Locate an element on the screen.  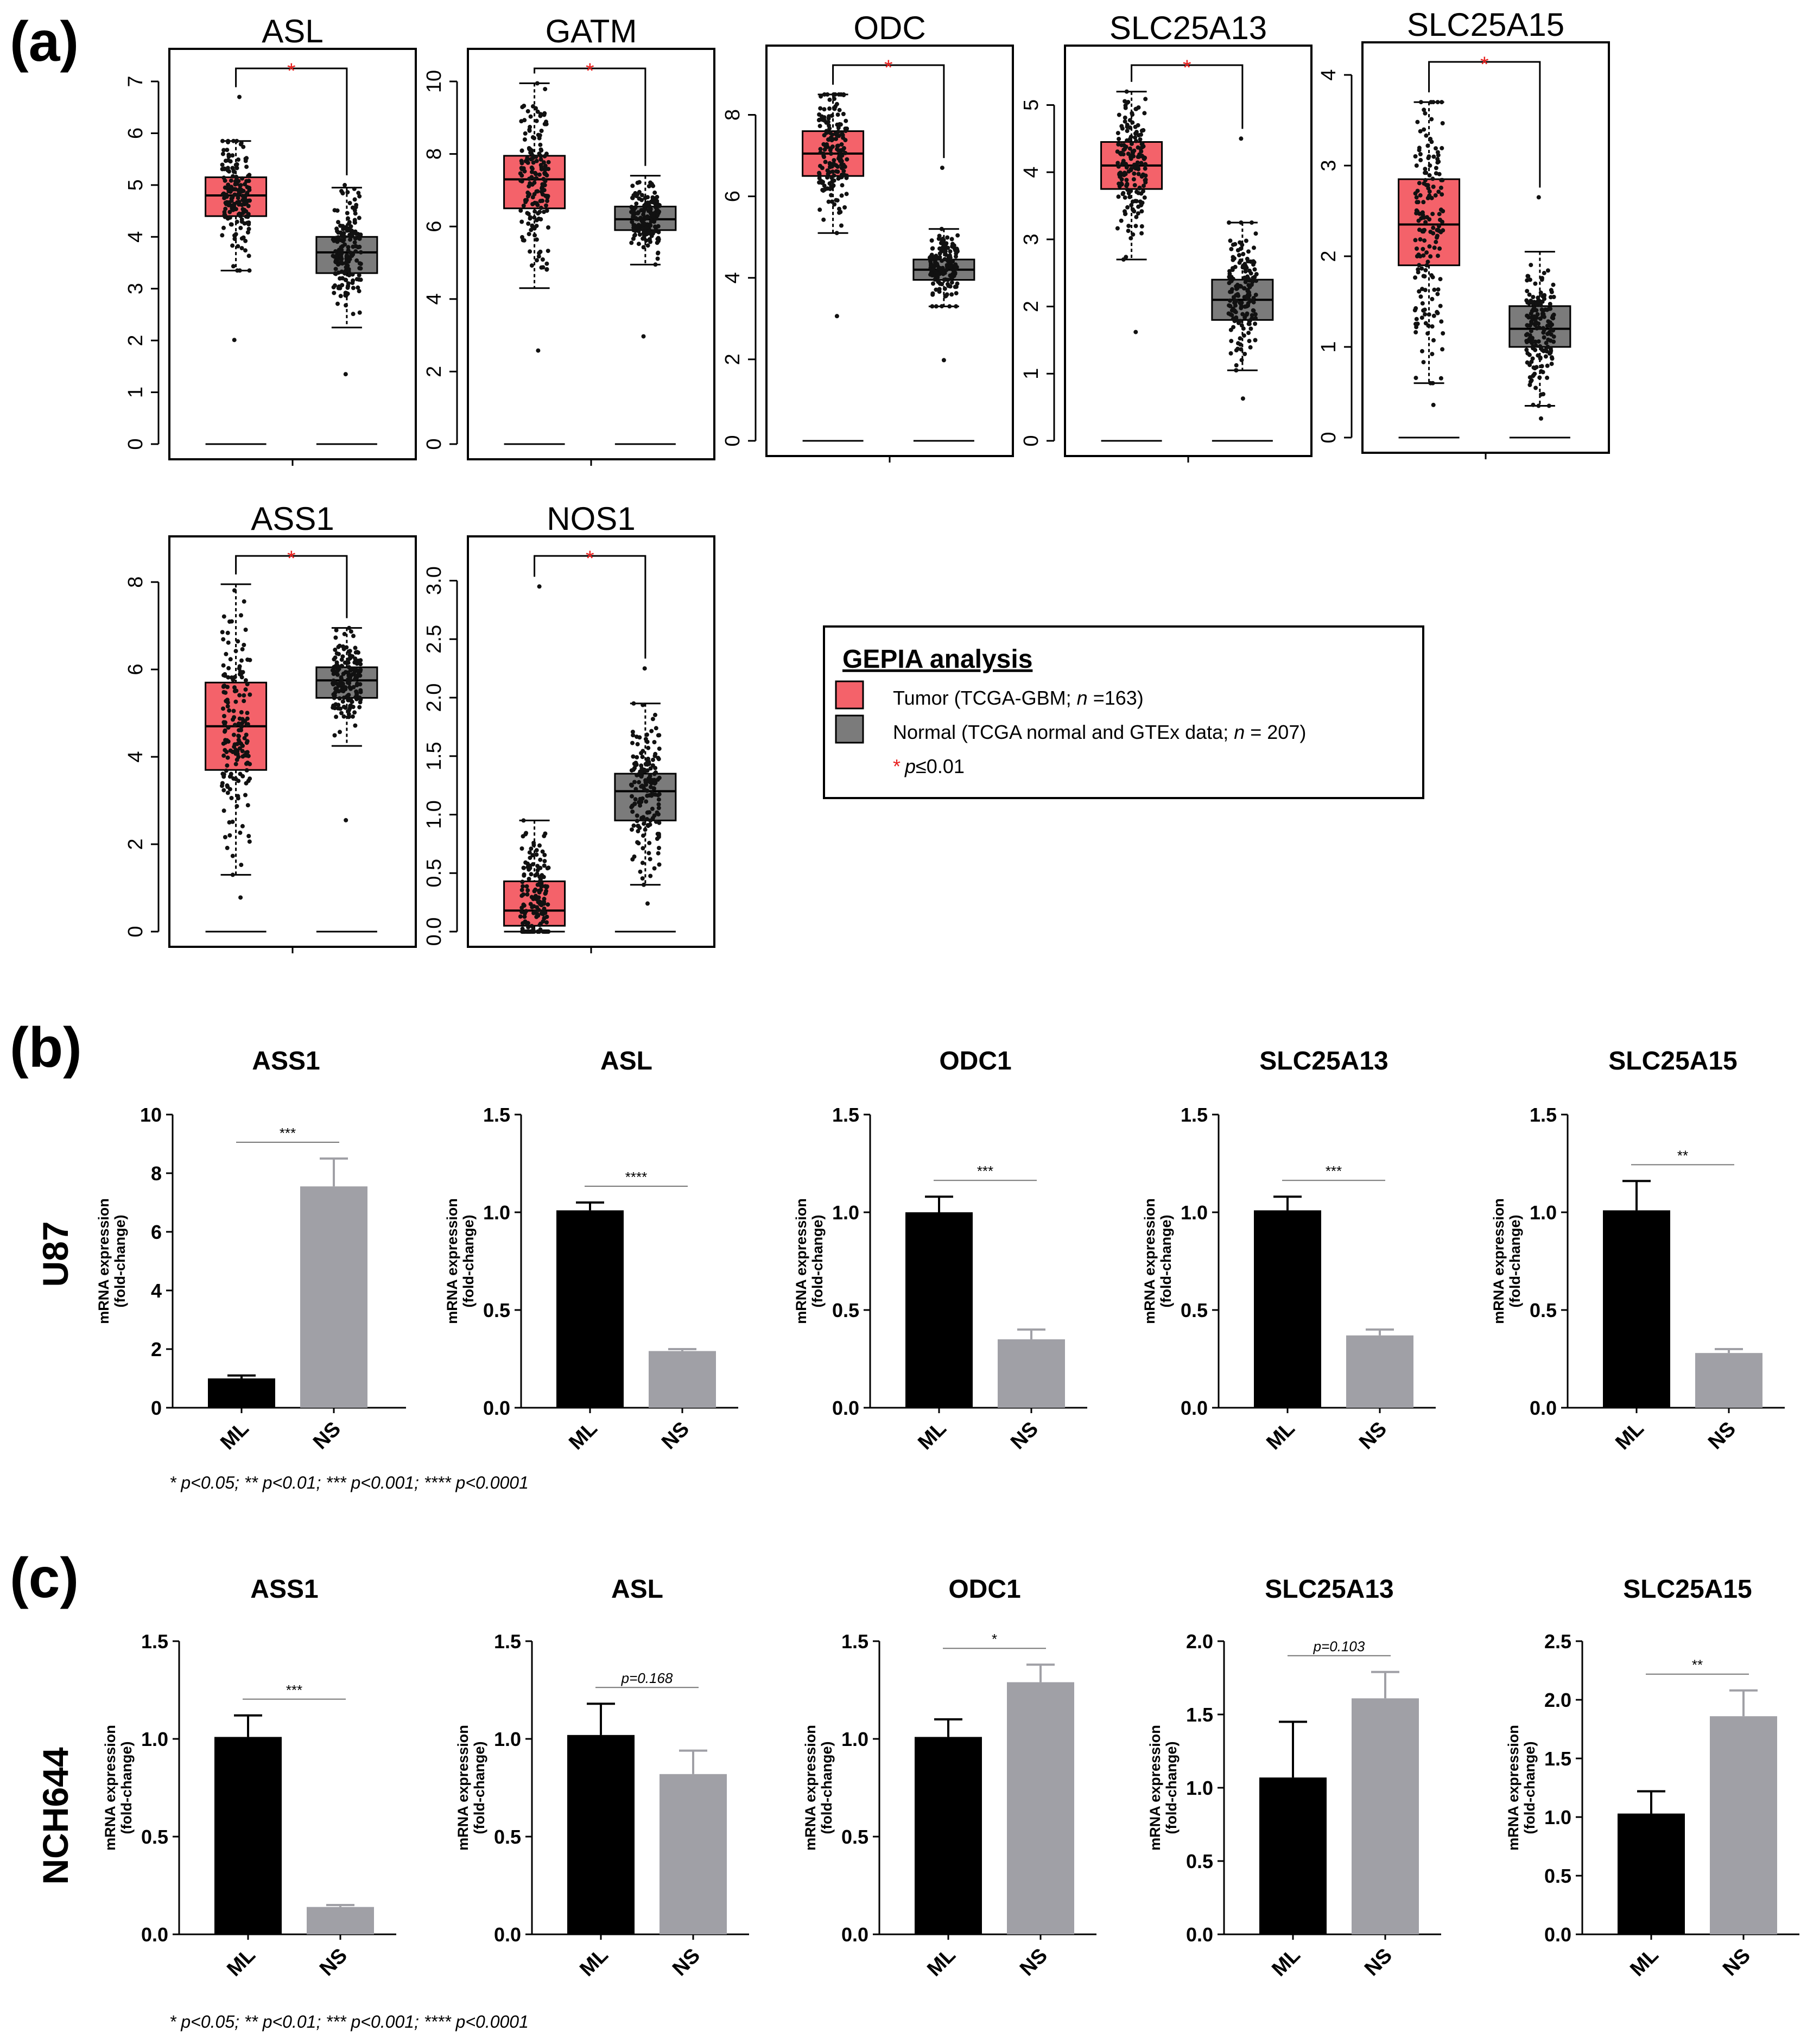
chart-title: ASL is located at coordinates (626, 1061).